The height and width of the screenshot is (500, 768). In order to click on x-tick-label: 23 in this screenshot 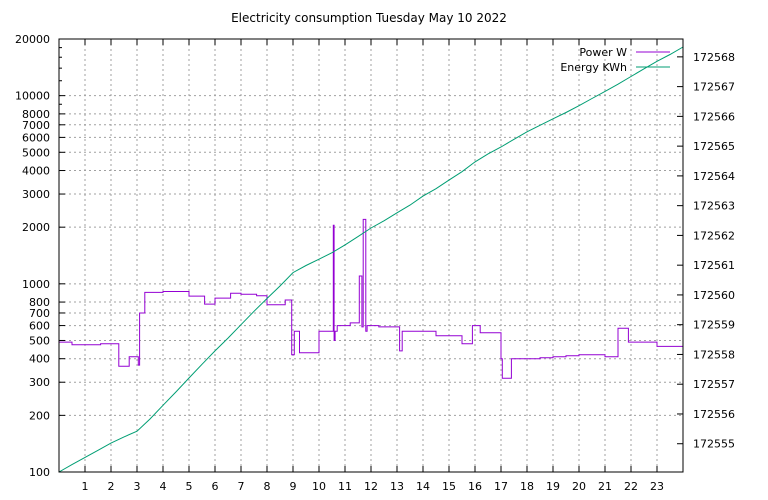, I will do `click(657, 486)`.